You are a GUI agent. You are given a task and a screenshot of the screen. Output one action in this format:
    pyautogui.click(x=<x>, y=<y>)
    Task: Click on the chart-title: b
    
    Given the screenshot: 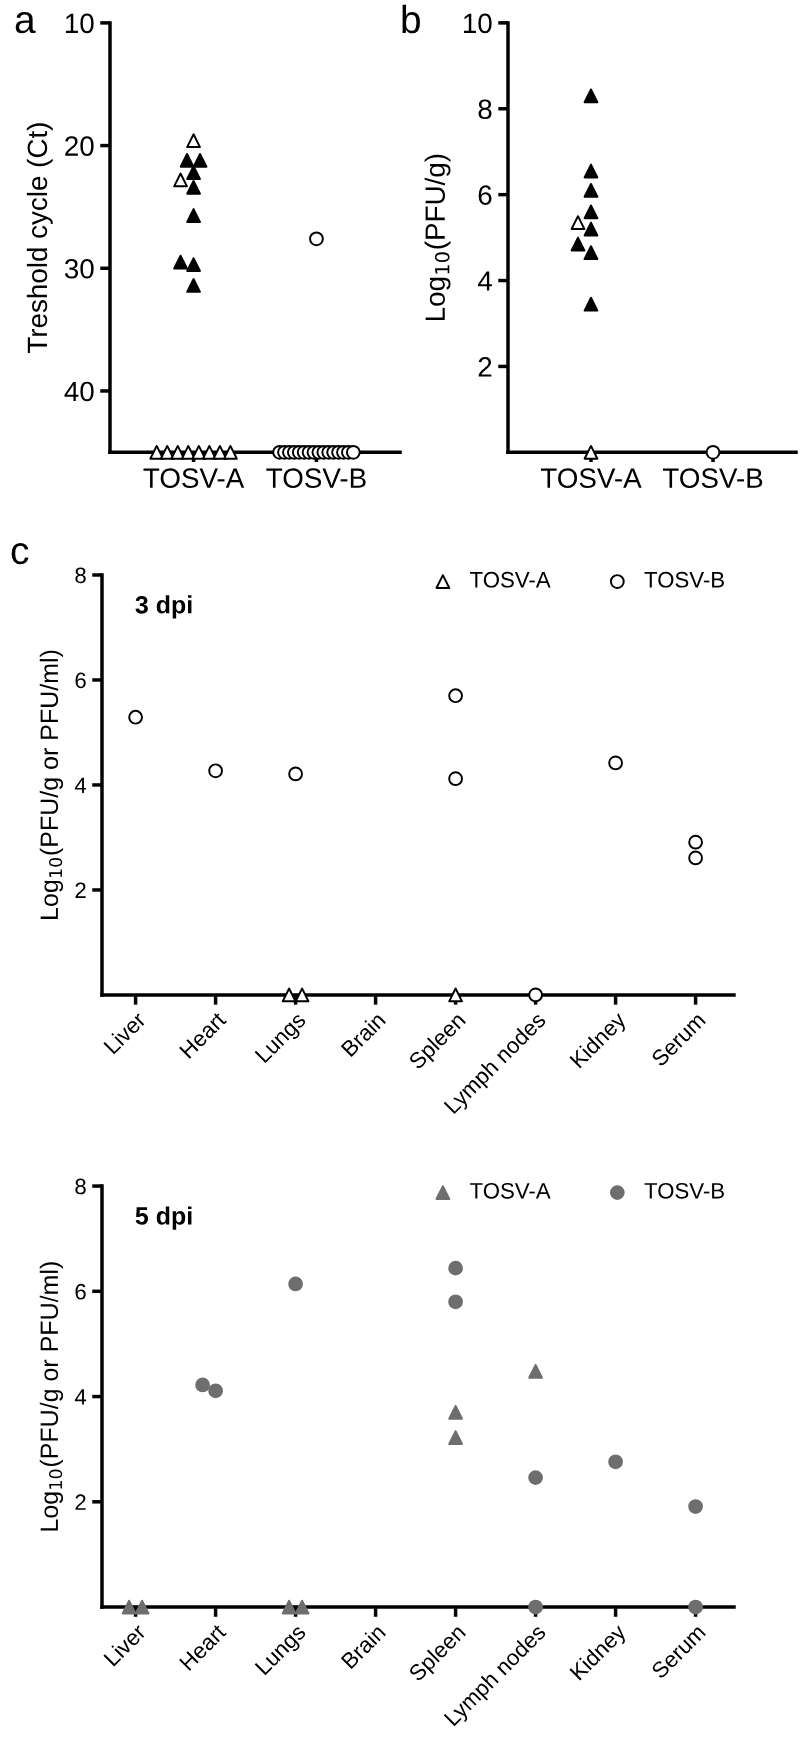 What is the action you would take?
    pyautogui.click(x=411, y=19)
    